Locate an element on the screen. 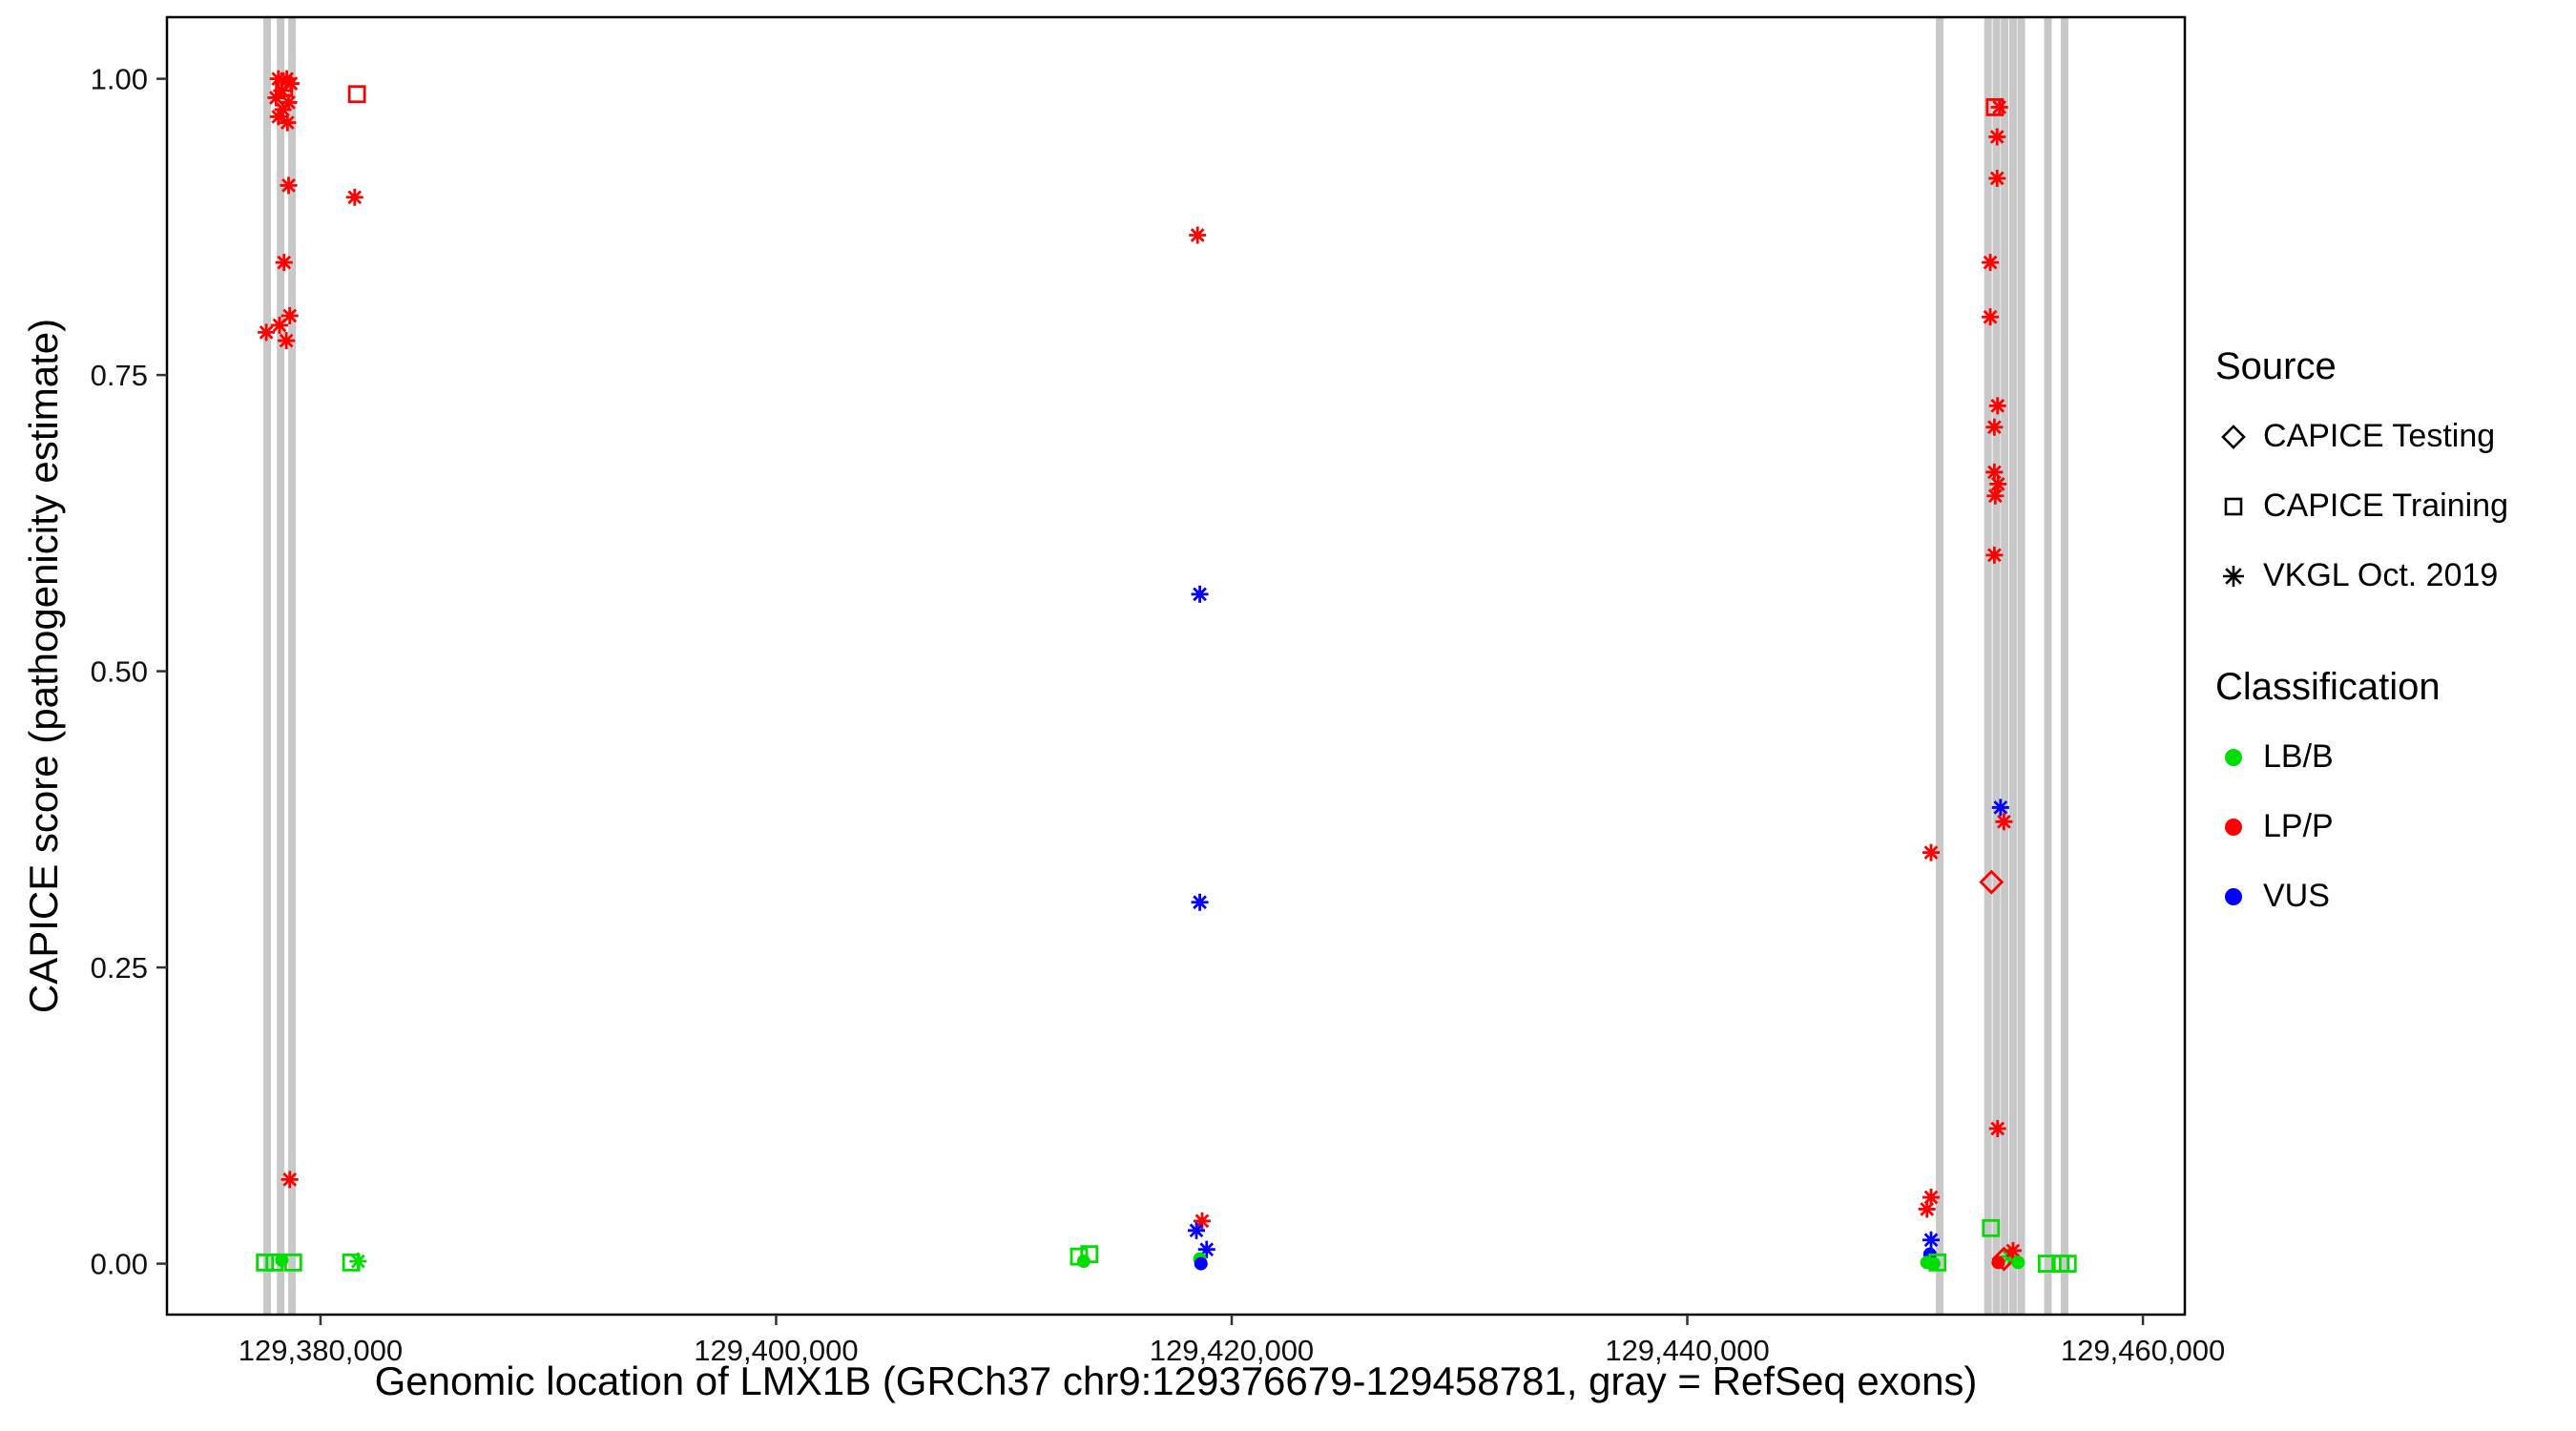  legend-item-label: CAPICE Testing is located at coordinates (2379, 436).